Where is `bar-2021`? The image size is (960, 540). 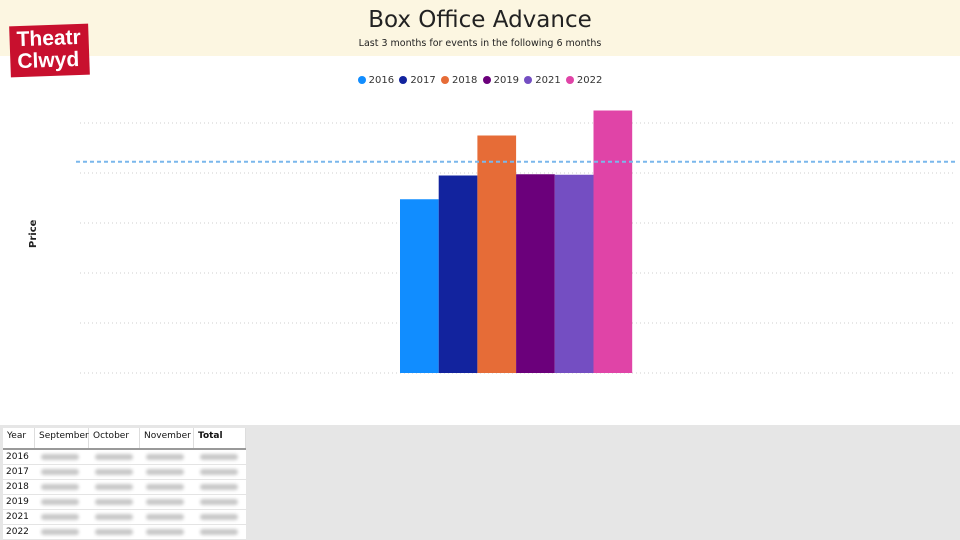
bar-2021 is located at coordinates (574, 273).